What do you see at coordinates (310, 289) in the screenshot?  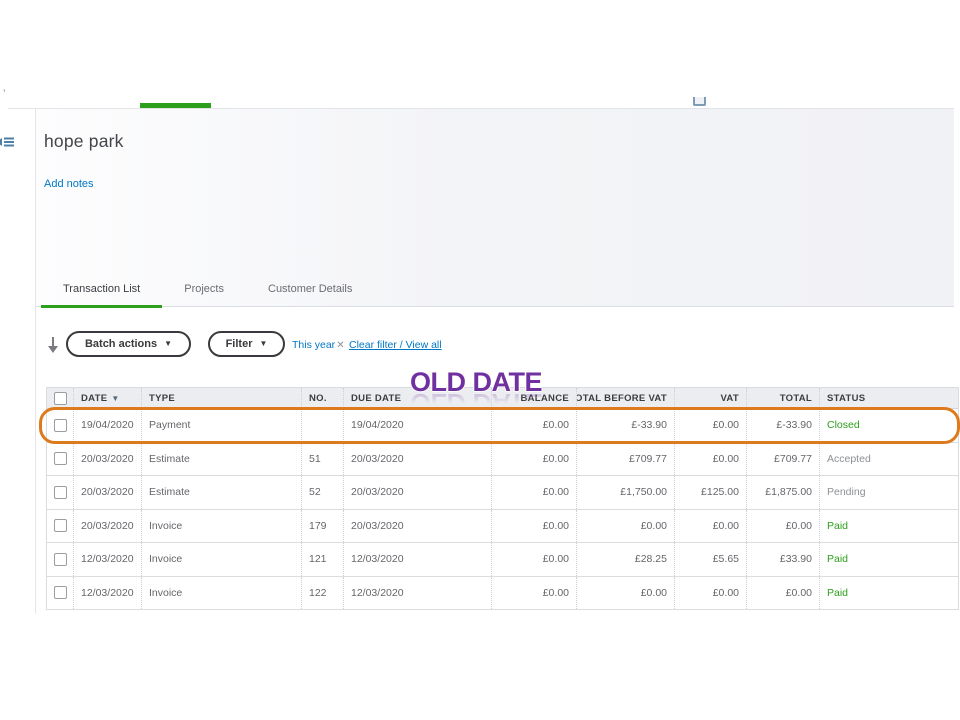 I see `tab-customer-details: Customer Details` at bounding box center [310, 289].